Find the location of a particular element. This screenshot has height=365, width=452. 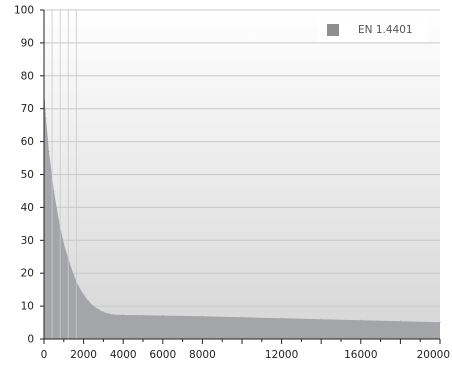

y-tick-labels: 0 10 20 30 40 50 60 70 80 90 100 is located at coordinates (24, 175).